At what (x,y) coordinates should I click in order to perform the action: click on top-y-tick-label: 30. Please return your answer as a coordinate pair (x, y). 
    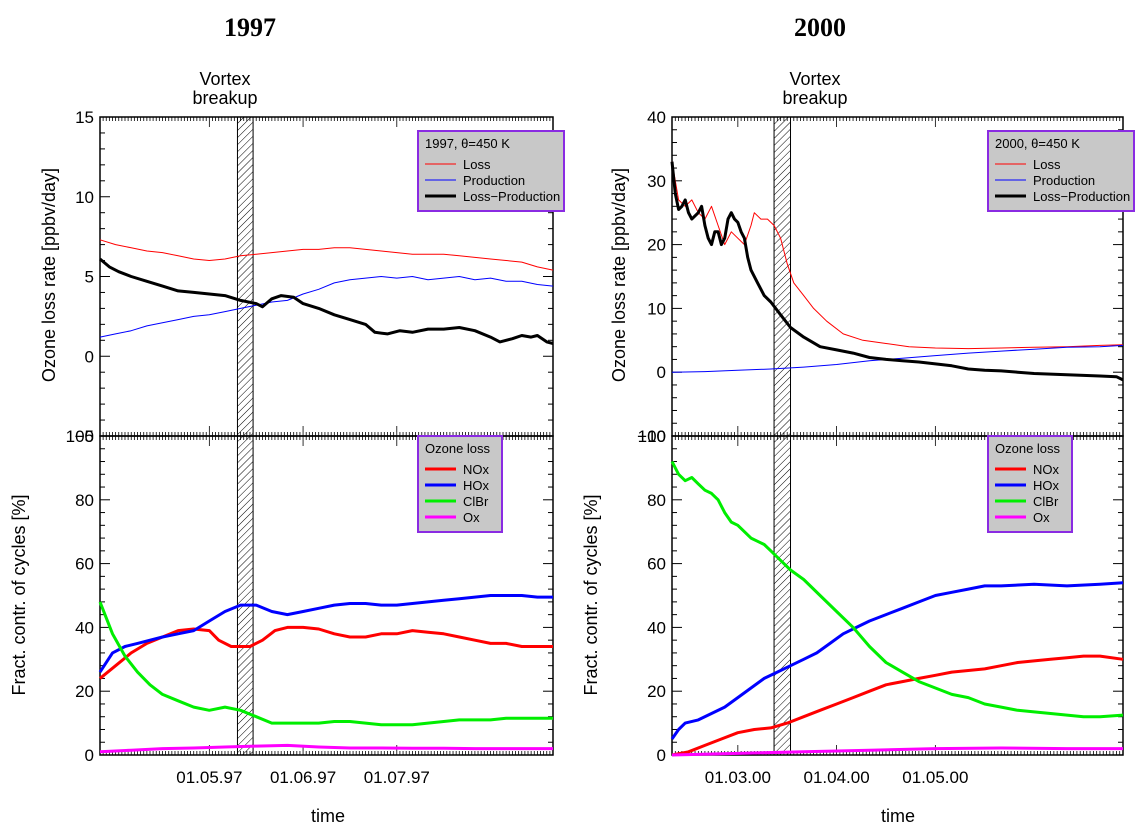
    Looking at the image, I should click on (656, 181).